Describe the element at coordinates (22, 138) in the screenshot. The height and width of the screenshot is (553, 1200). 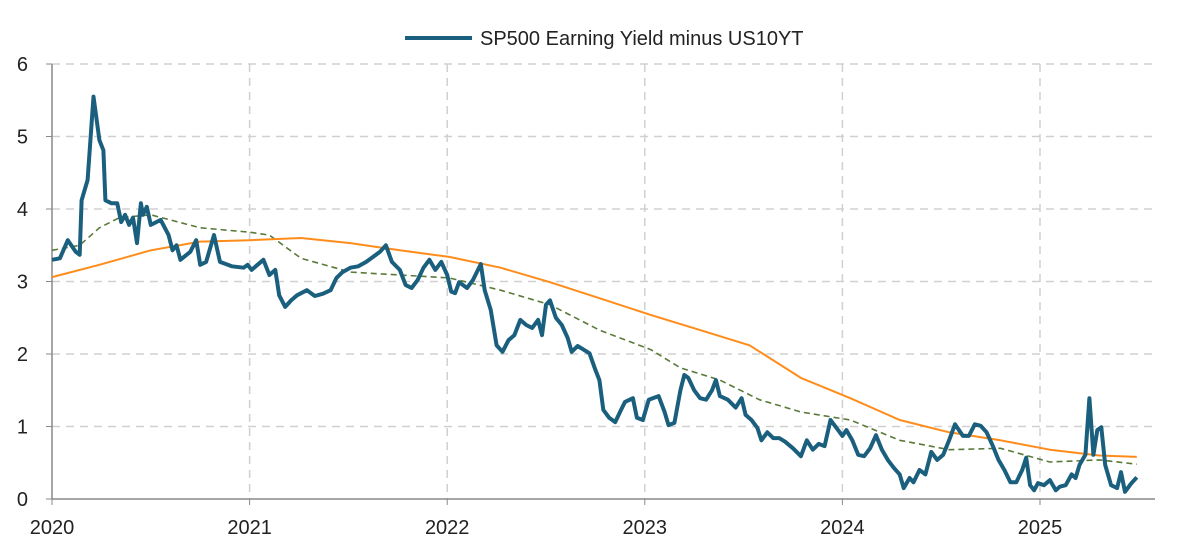
I see `y-tick-label: 5` at that location.